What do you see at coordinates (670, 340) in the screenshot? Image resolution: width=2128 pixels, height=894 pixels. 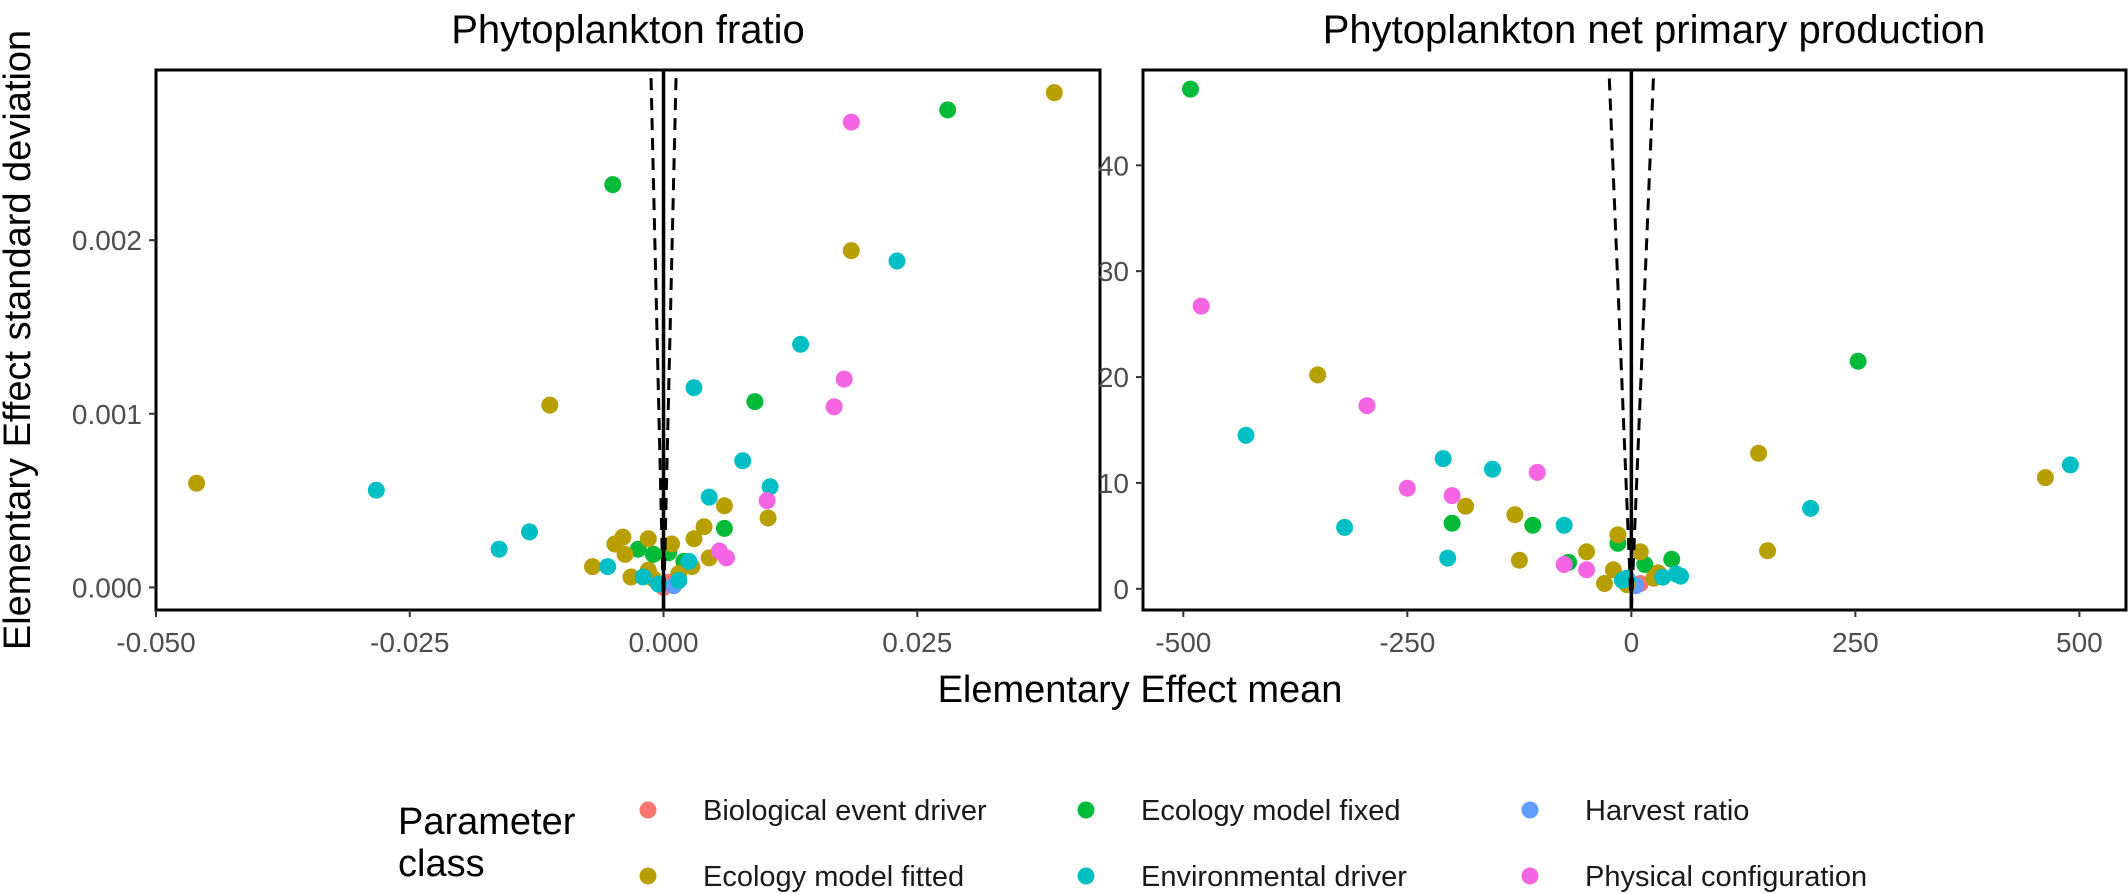 I see `dashed-line-right` at bounding box center [670, 340].